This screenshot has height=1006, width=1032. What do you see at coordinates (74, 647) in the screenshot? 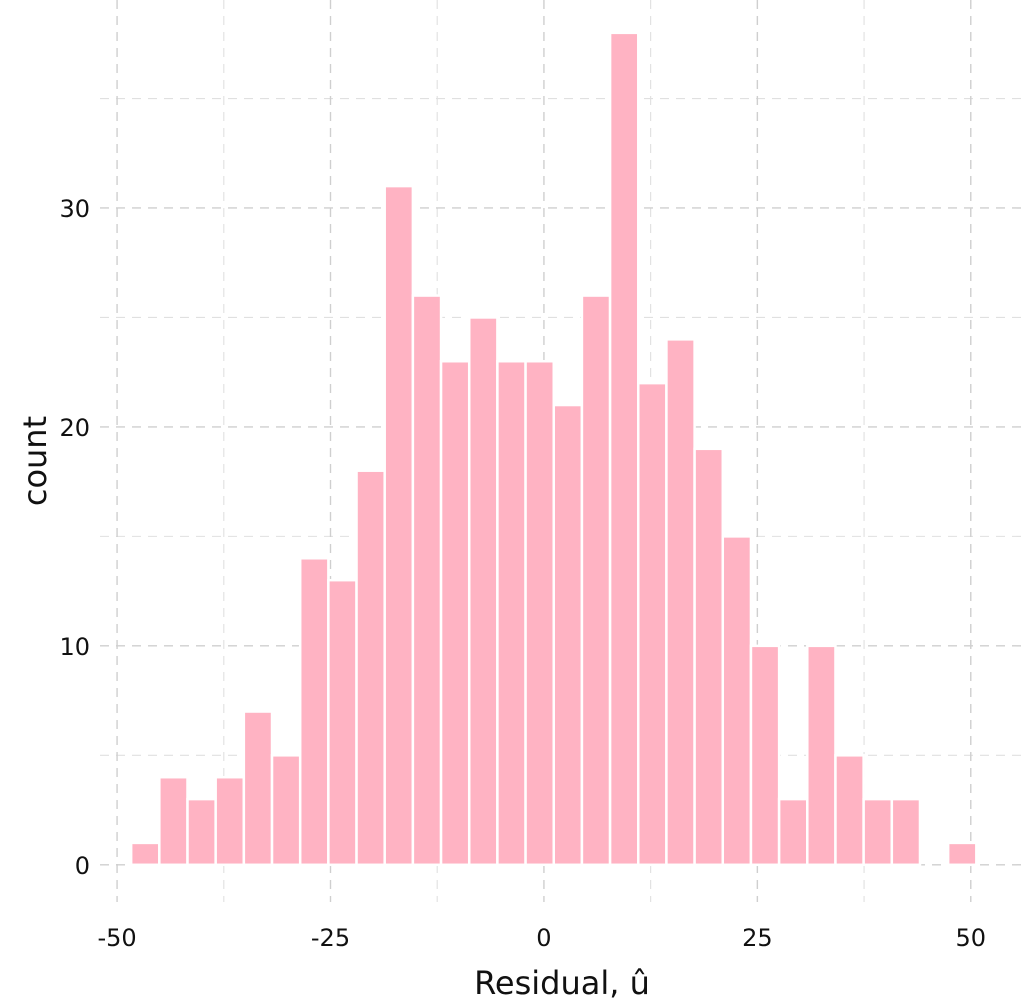
I see `y-tick-label: 10` at bounding box center [74, 647].